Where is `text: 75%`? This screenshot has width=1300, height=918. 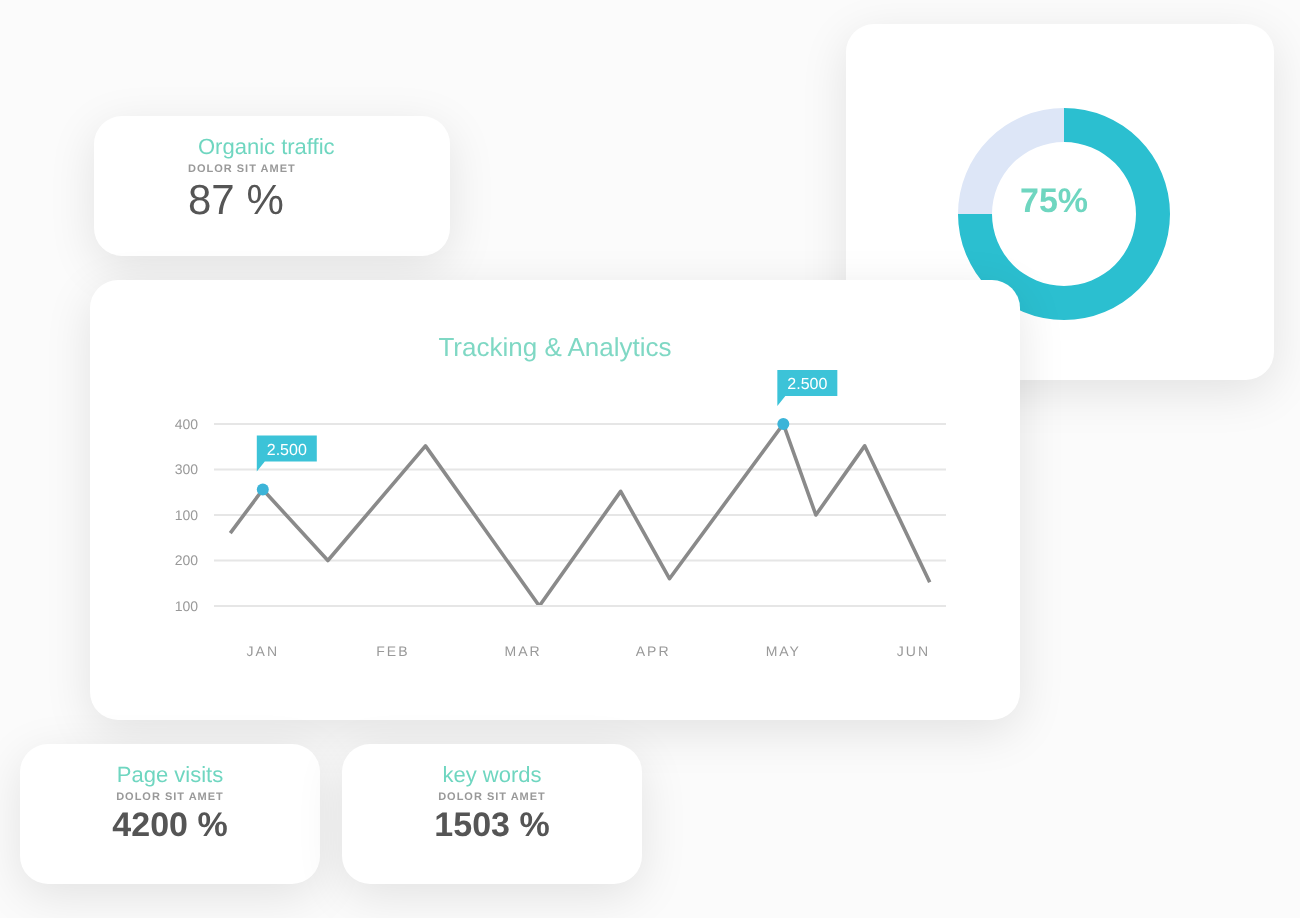 text: 75% is located at coordinates (1054, 202).